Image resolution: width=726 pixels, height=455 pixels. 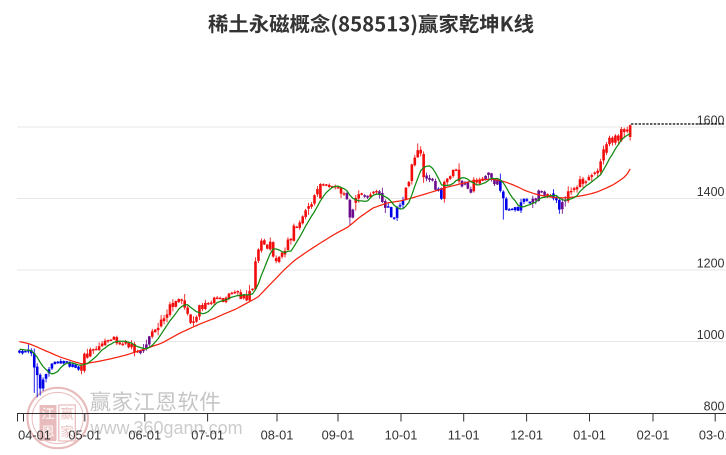 What do you see at coordinates (84, 435) in the screenshot?
I see `svg-text: 05-01` at bounding box center [84, 435].